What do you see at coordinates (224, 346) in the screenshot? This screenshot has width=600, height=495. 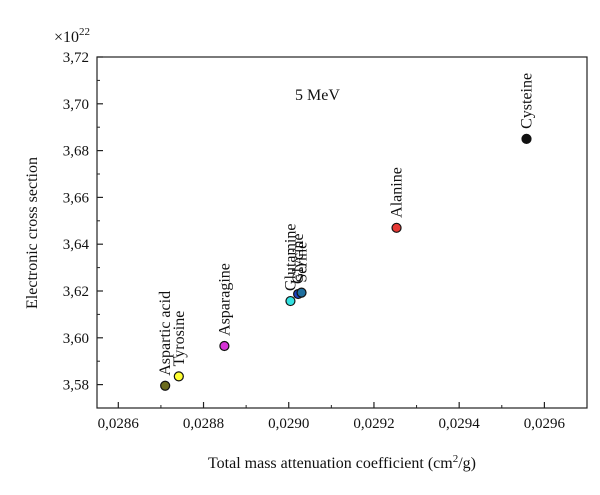 I see `point-asparagine` at bounding box center [224, 346].